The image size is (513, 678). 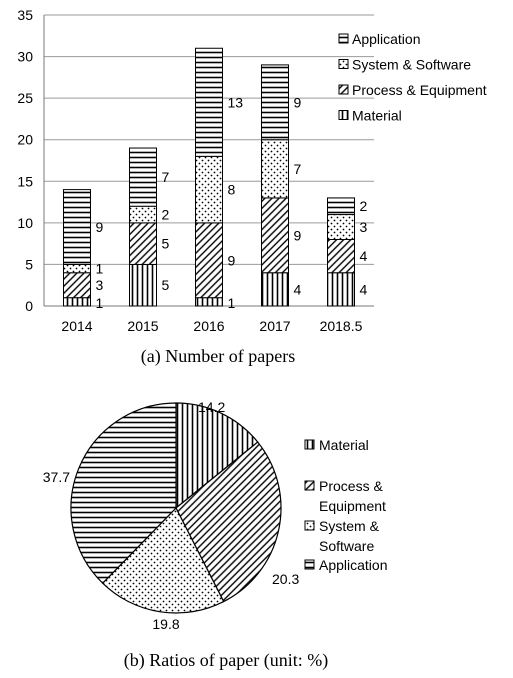 What do you see at coordinates (56, 477) in the screenshot?
I see `pie-data-label: 37.7` at bounding box center [56, 477].